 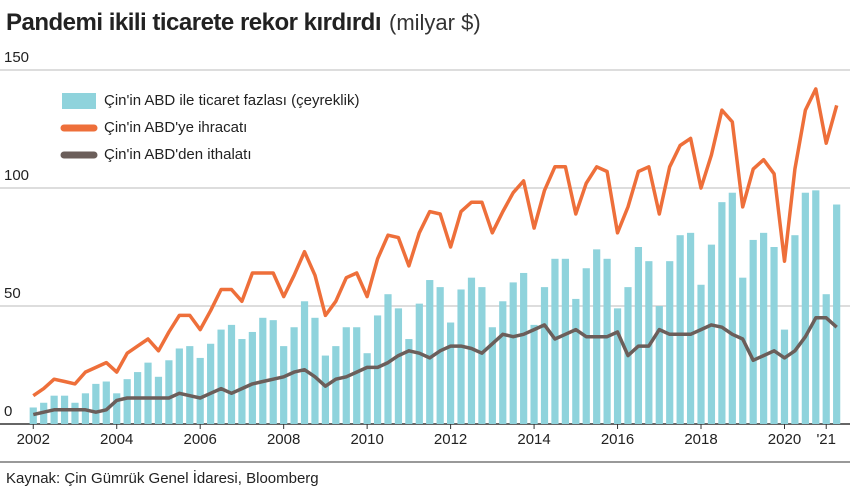 What do you see at coordinates (435, 22) in the screenshot?
I see `subtitle: (milyar $)` at bounding box center [435, 22].